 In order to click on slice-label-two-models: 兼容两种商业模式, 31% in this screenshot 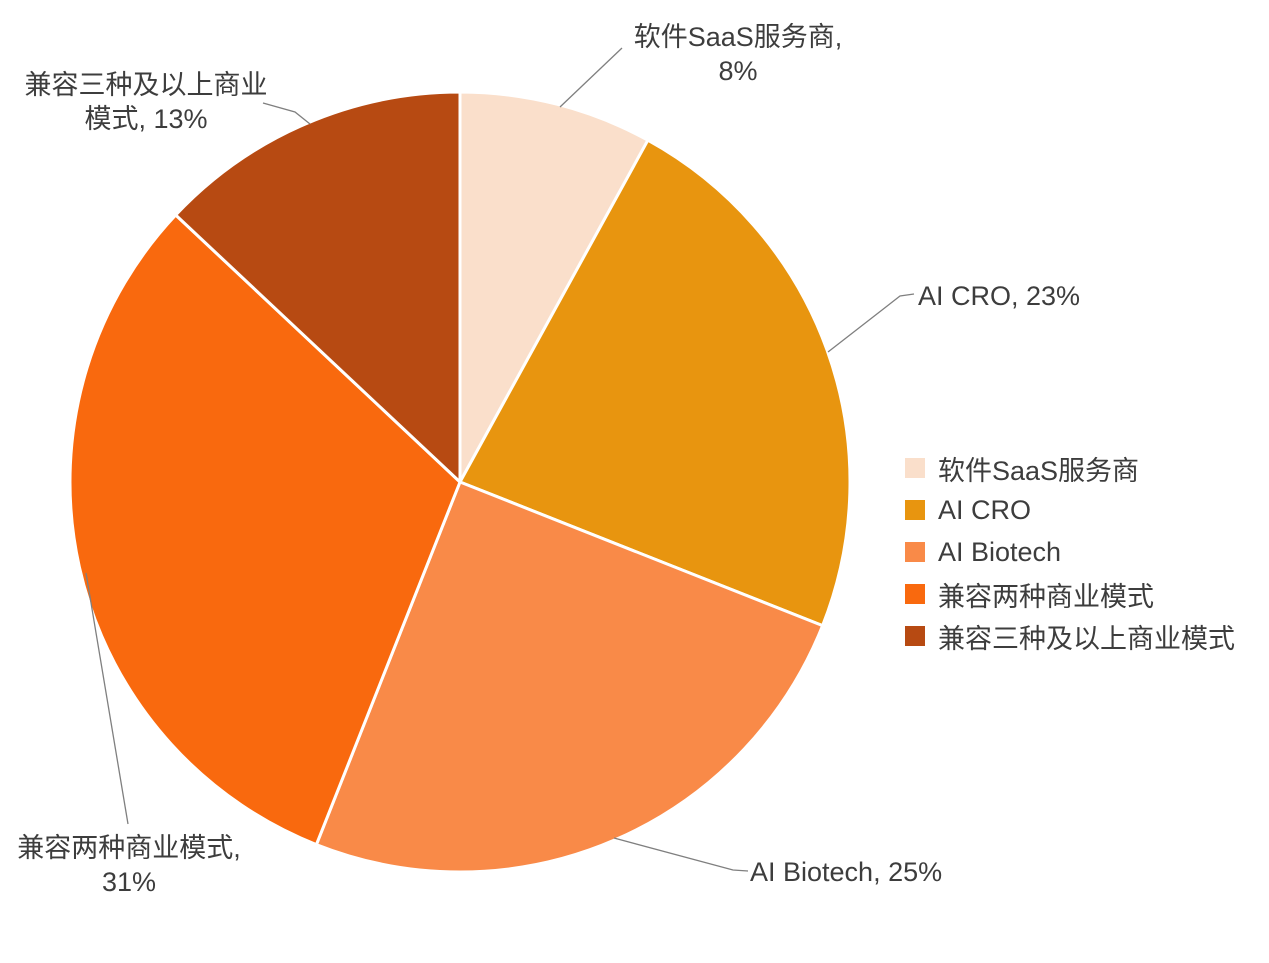, I will do `click(129, 865)`.